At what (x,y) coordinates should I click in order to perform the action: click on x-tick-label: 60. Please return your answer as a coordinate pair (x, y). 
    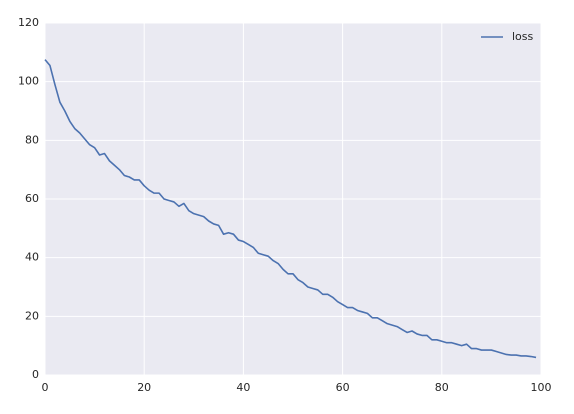
    Looking at the image, I should click on (343, 387).